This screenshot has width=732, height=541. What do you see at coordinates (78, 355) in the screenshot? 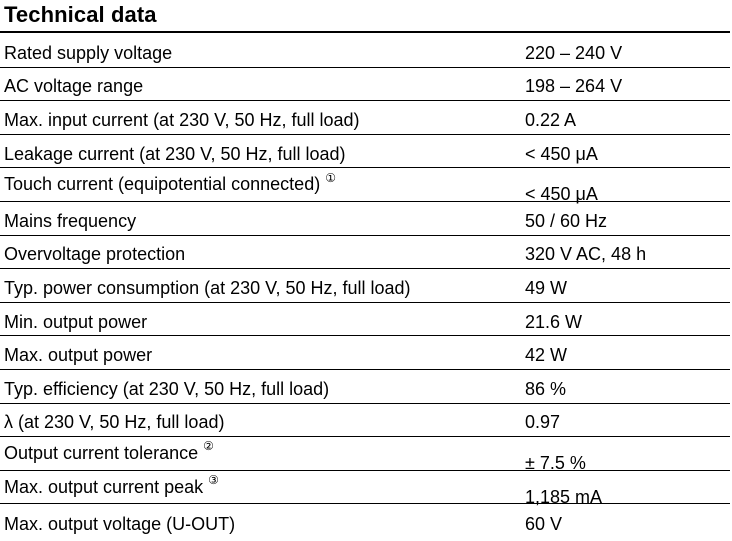
I see `spec-label: Max. output power` at bounding box center [78, 355].